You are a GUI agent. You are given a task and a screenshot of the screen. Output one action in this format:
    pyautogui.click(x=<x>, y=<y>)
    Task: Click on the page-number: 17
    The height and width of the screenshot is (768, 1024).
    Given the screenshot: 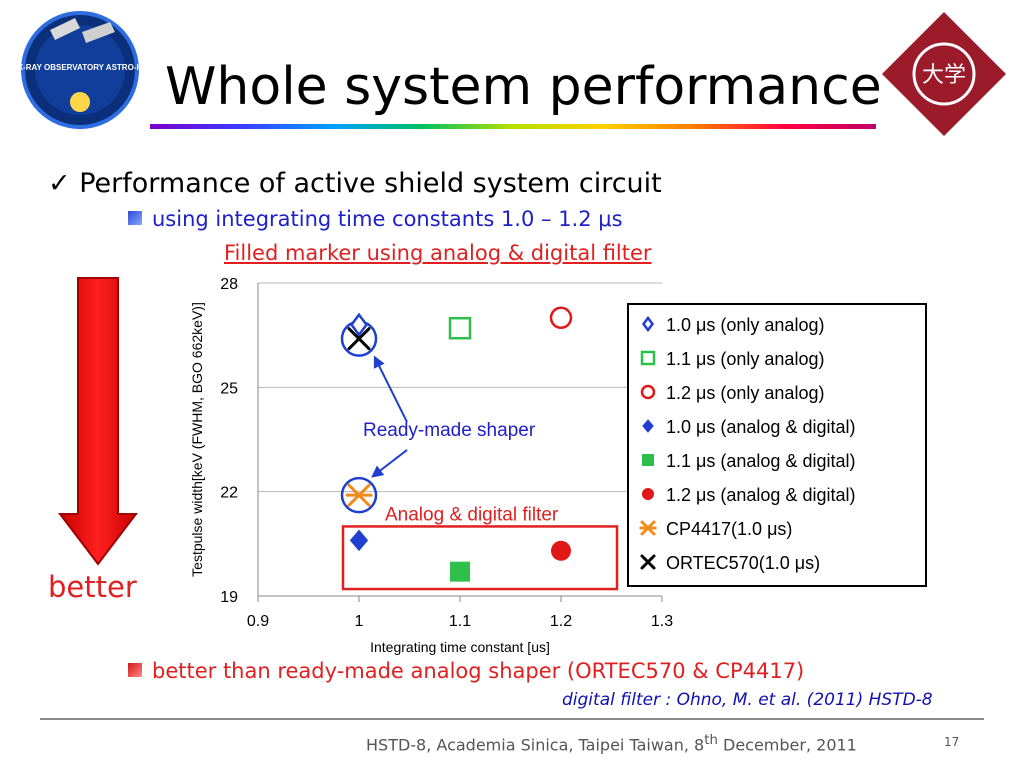 What is the action you would take?
    pyautogui.click(x=952, y=742)
    